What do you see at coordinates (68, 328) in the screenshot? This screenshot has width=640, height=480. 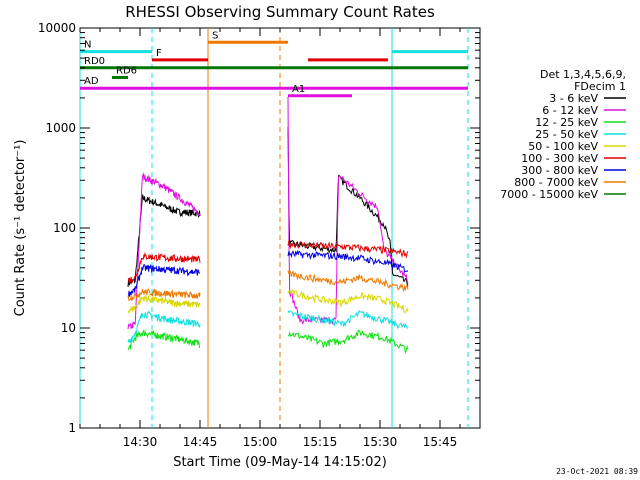 I see `y-tick-label: 10` at bounding box center [68, 328].